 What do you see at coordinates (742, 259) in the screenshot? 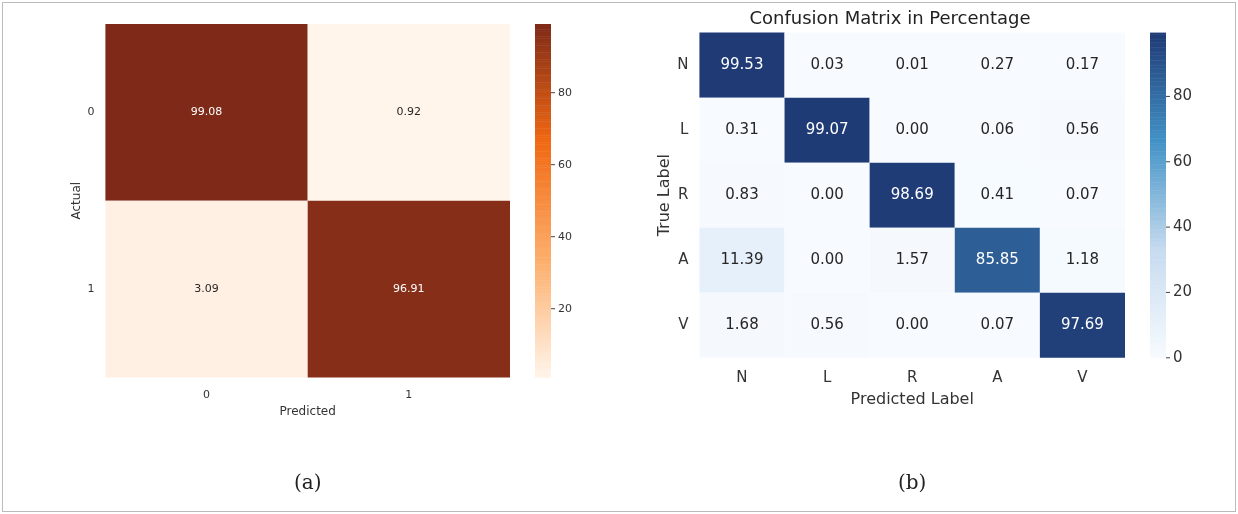
I see `data-label: 11.39` at bounding box center [742, 259].